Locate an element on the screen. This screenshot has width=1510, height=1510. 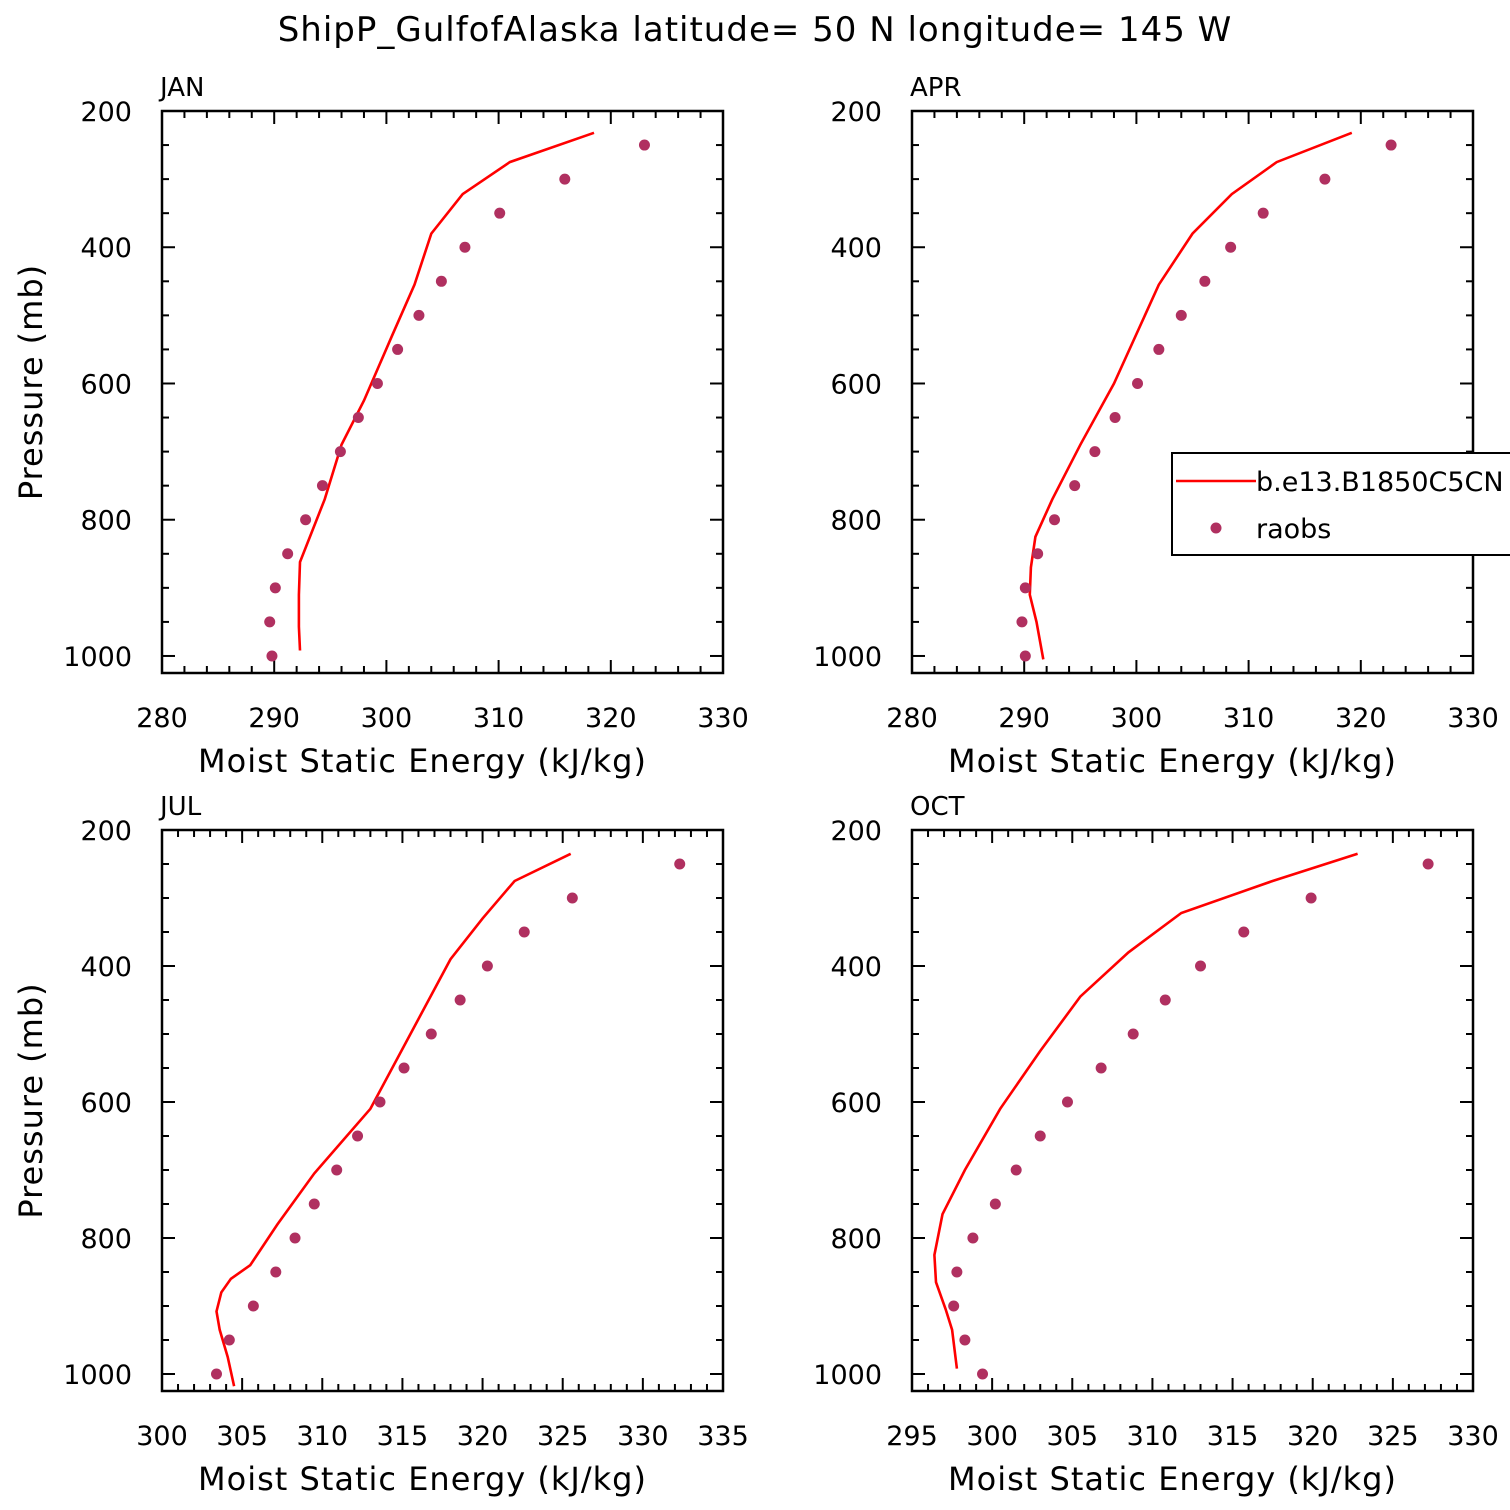
legend-raobs-label: raobs is located at coordinates (1293, 529).